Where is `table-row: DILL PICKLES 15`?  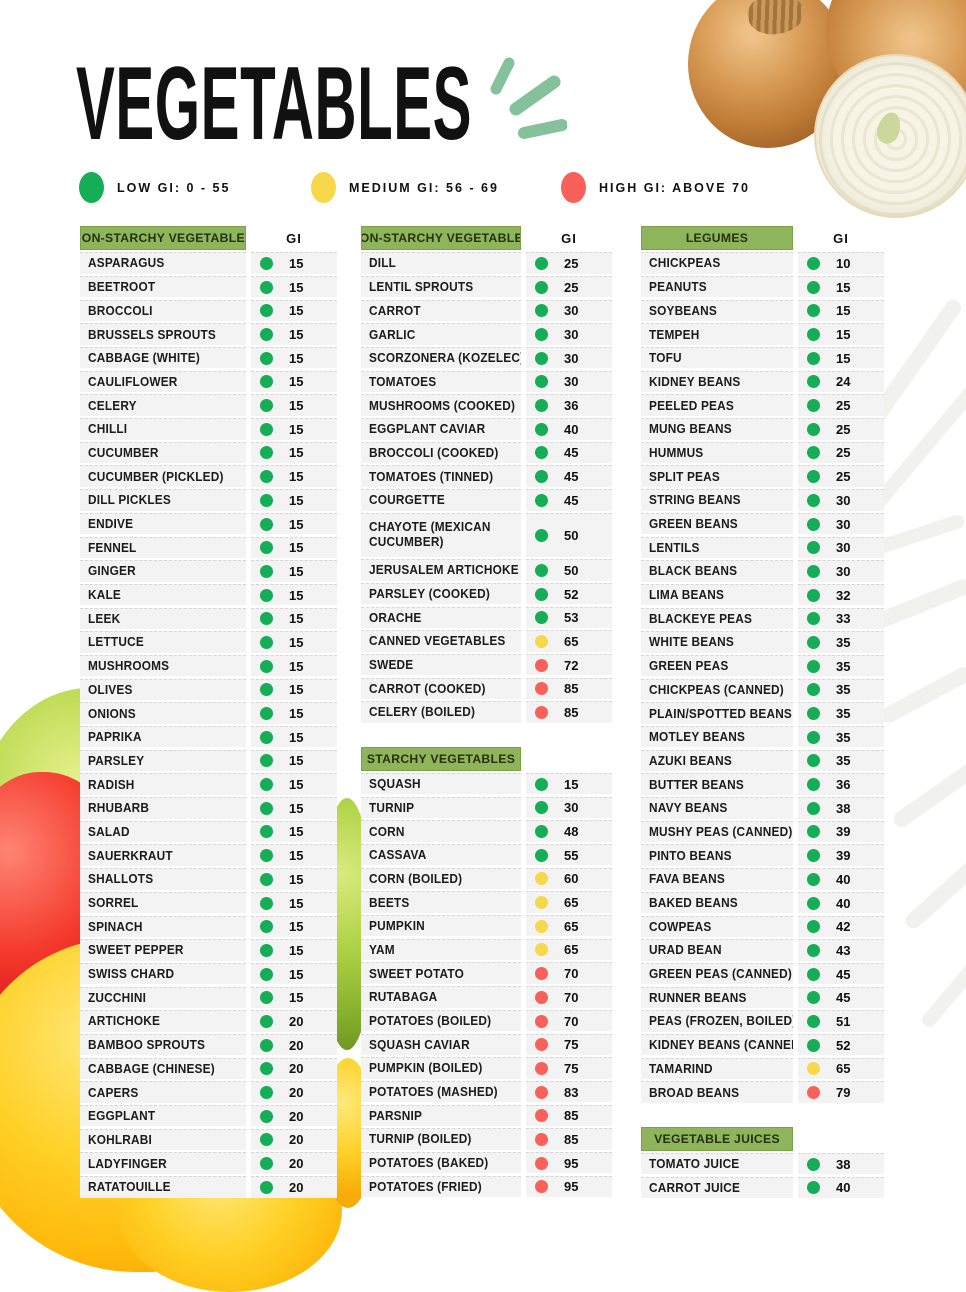 table-row: DILL PICKLES 15 is located at coordinates (208, 500).